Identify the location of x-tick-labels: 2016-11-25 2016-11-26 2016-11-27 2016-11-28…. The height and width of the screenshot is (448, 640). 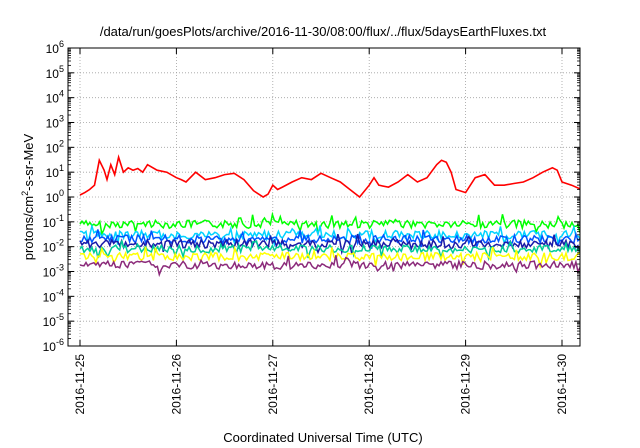
(321, 384).